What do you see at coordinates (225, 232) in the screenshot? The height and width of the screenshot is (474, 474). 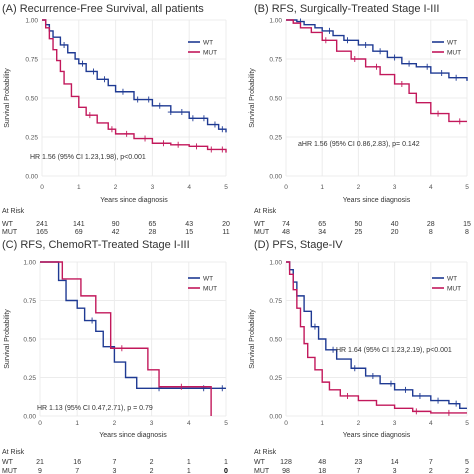 I see `risk-count: 11` at bounding box center [225, 232].